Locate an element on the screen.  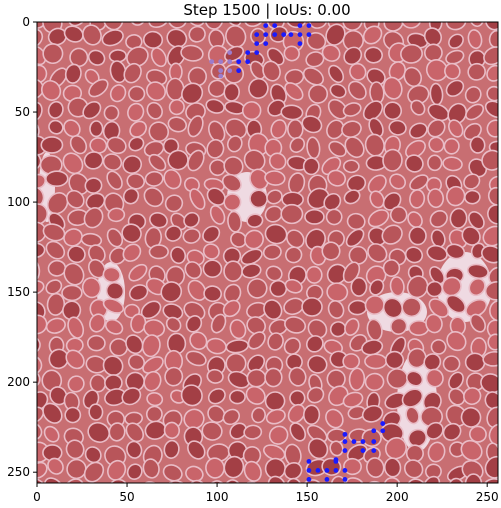
x-tick-label: 200 is located at coordinates (397, 497).